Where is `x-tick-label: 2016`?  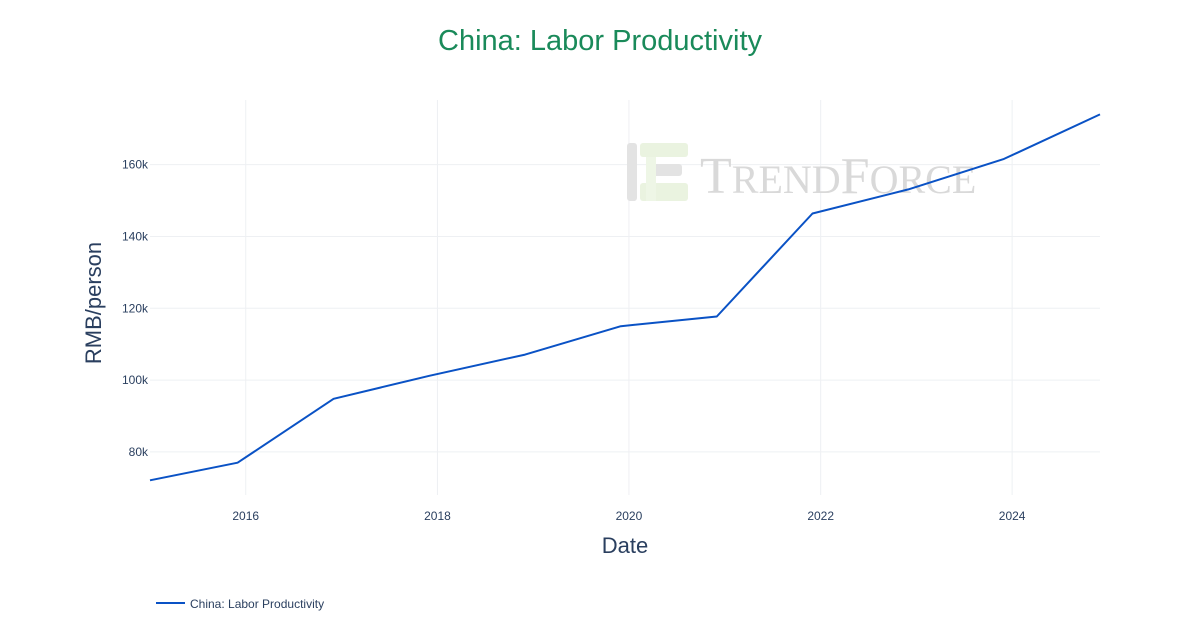 x-tick-label: 2016 is located at coordinates (245, 516).